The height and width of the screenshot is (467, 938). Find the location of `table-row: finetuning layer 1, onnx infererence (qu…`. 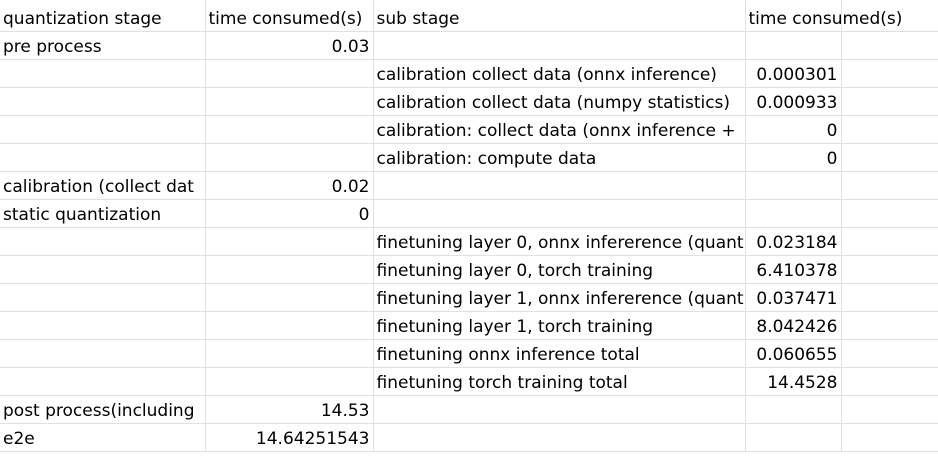

table-row: finetuning layer 1, onnx infererence (qu… is located at coordinates (469, 297).